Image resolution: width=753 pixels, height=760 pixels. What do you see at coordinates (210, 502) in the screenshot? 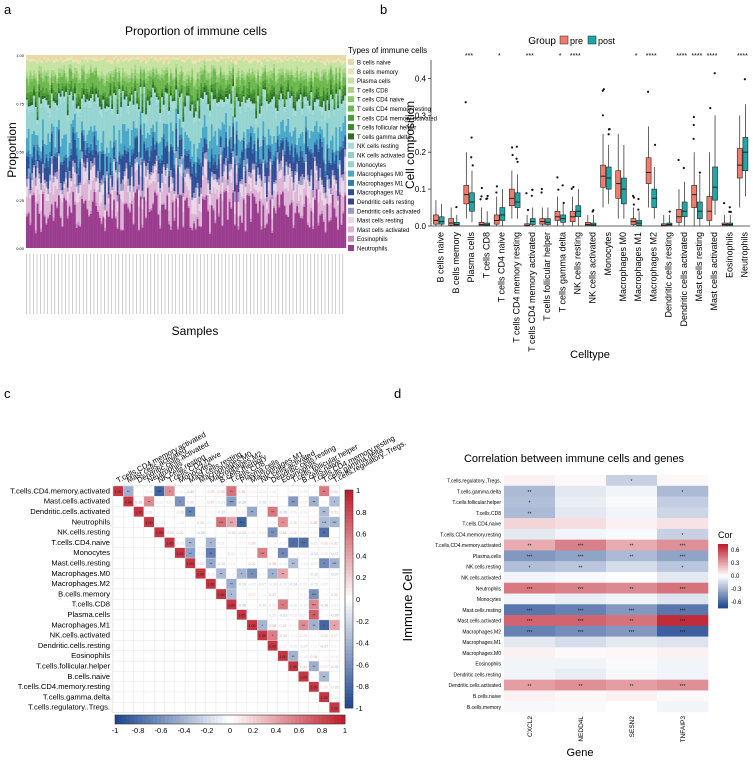
I see `c-cell-label: 0.37` at bounding box center [210, 502].